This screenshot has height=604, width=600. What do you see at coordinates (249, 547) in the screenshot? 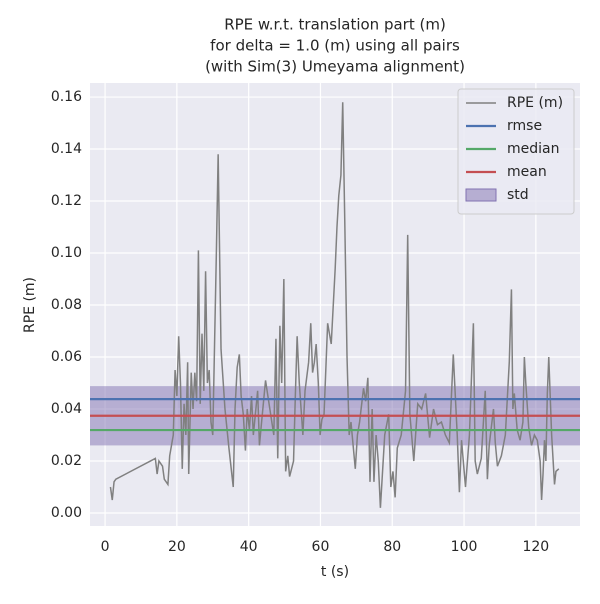
I see `x-tick-label: 40` at bounding box center [249, 547].